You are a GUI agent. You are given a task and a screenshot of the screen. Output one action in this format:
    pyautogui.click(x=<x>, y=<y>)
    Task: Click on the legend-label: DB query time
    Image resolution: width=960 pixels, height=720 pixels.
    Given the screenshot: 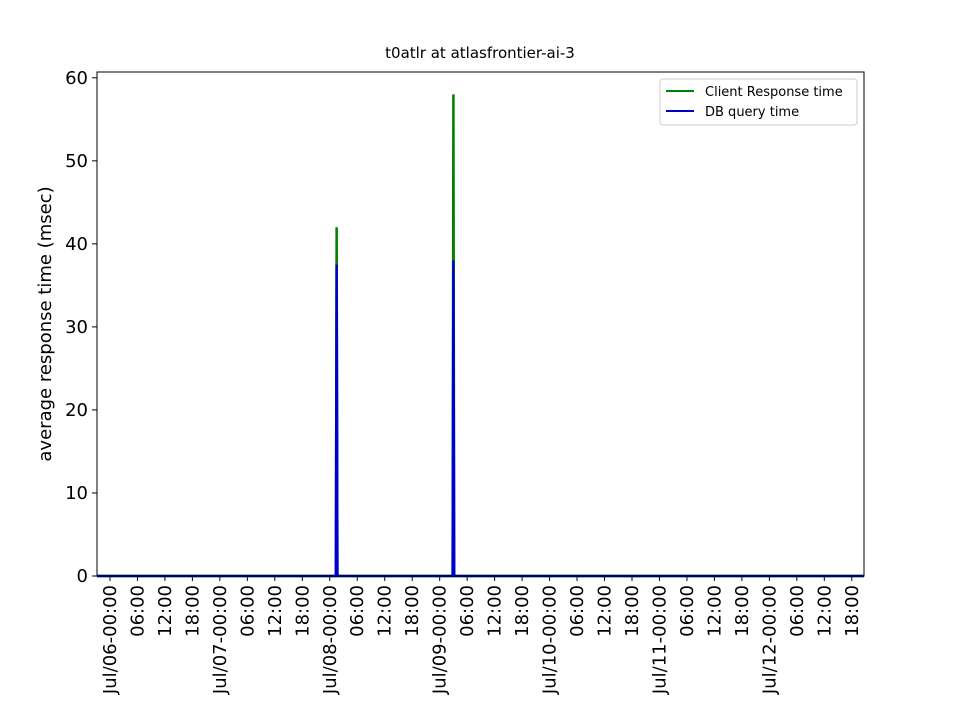 What is the action you would take?
    pyautogui.click(x=752, y=112)
    